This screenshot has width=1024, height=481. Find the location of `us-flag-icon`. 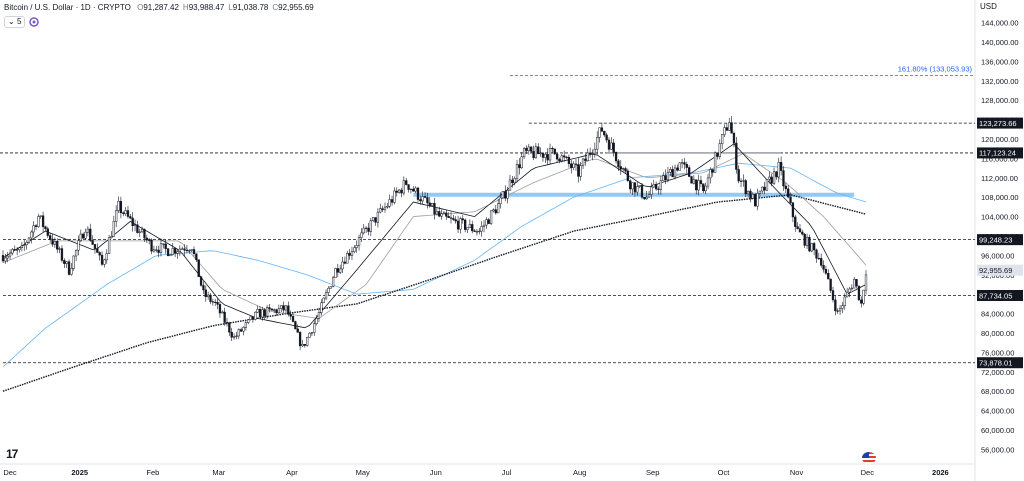

us-flag-icon is located at coordinates (869, 458).